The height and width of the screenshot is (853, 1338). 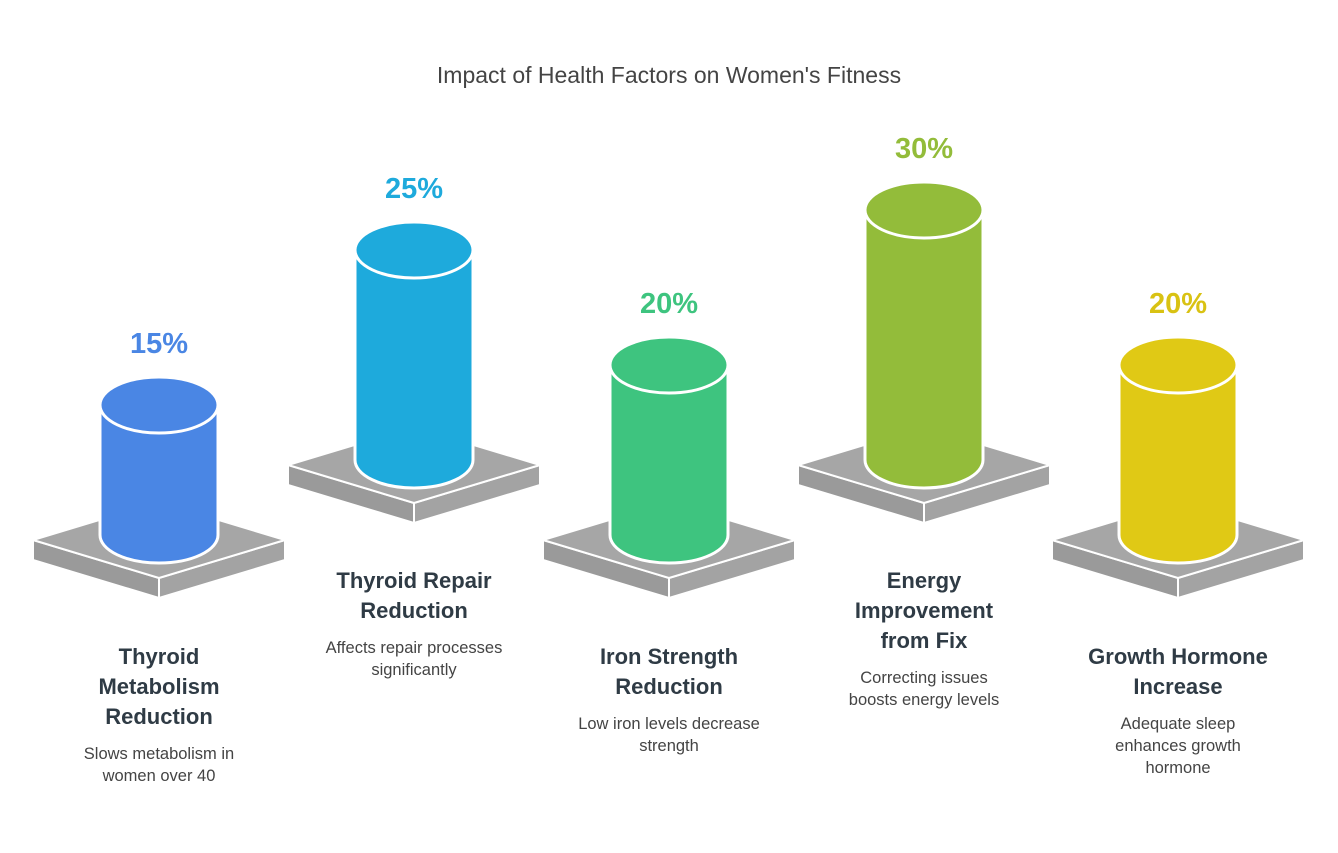 I want to click on category-label-line: Improvement, so click(x=924, y=610).